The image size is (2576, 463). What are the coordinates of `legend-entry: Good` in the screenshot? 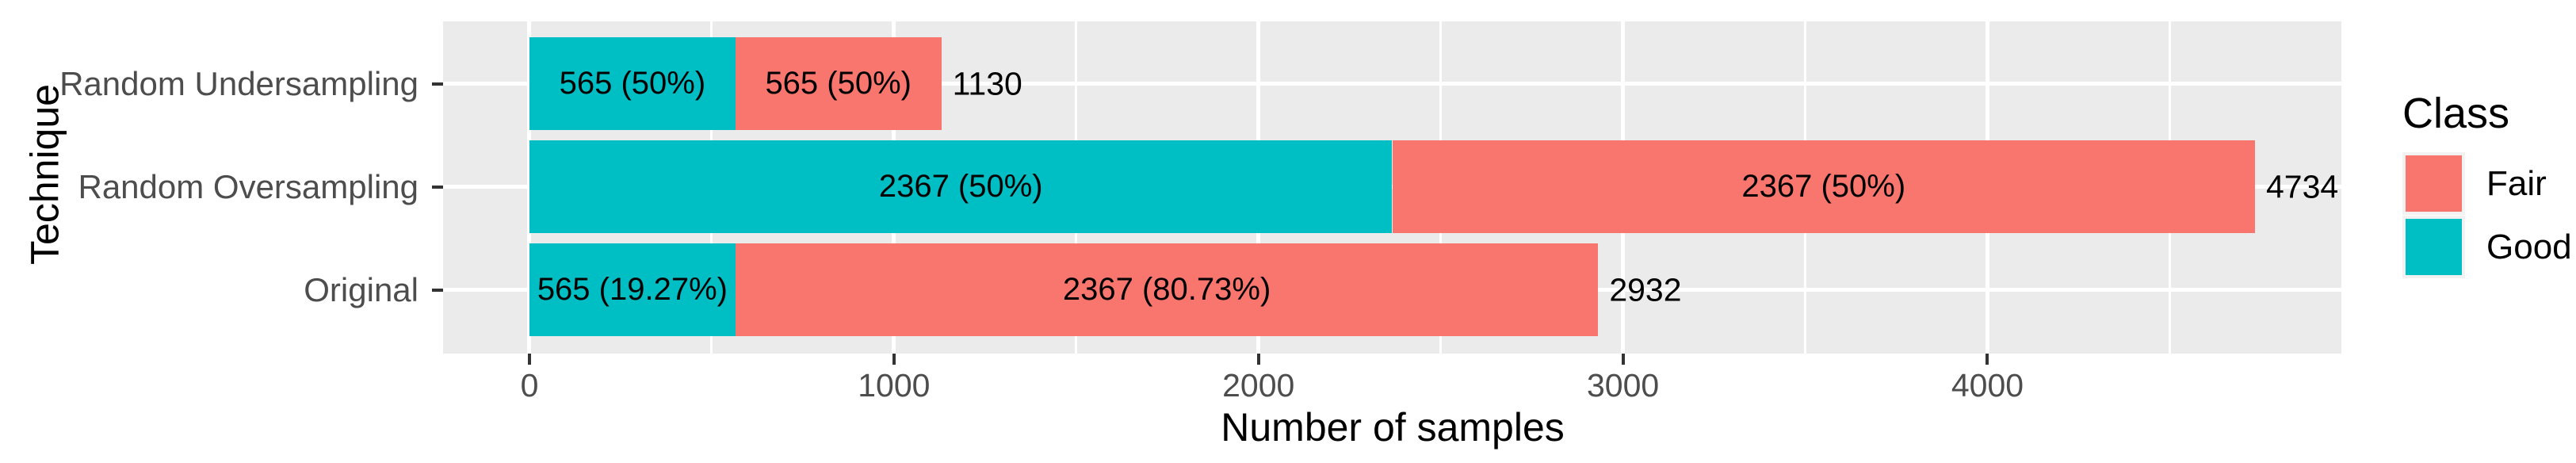 It's located at (2487, 247).